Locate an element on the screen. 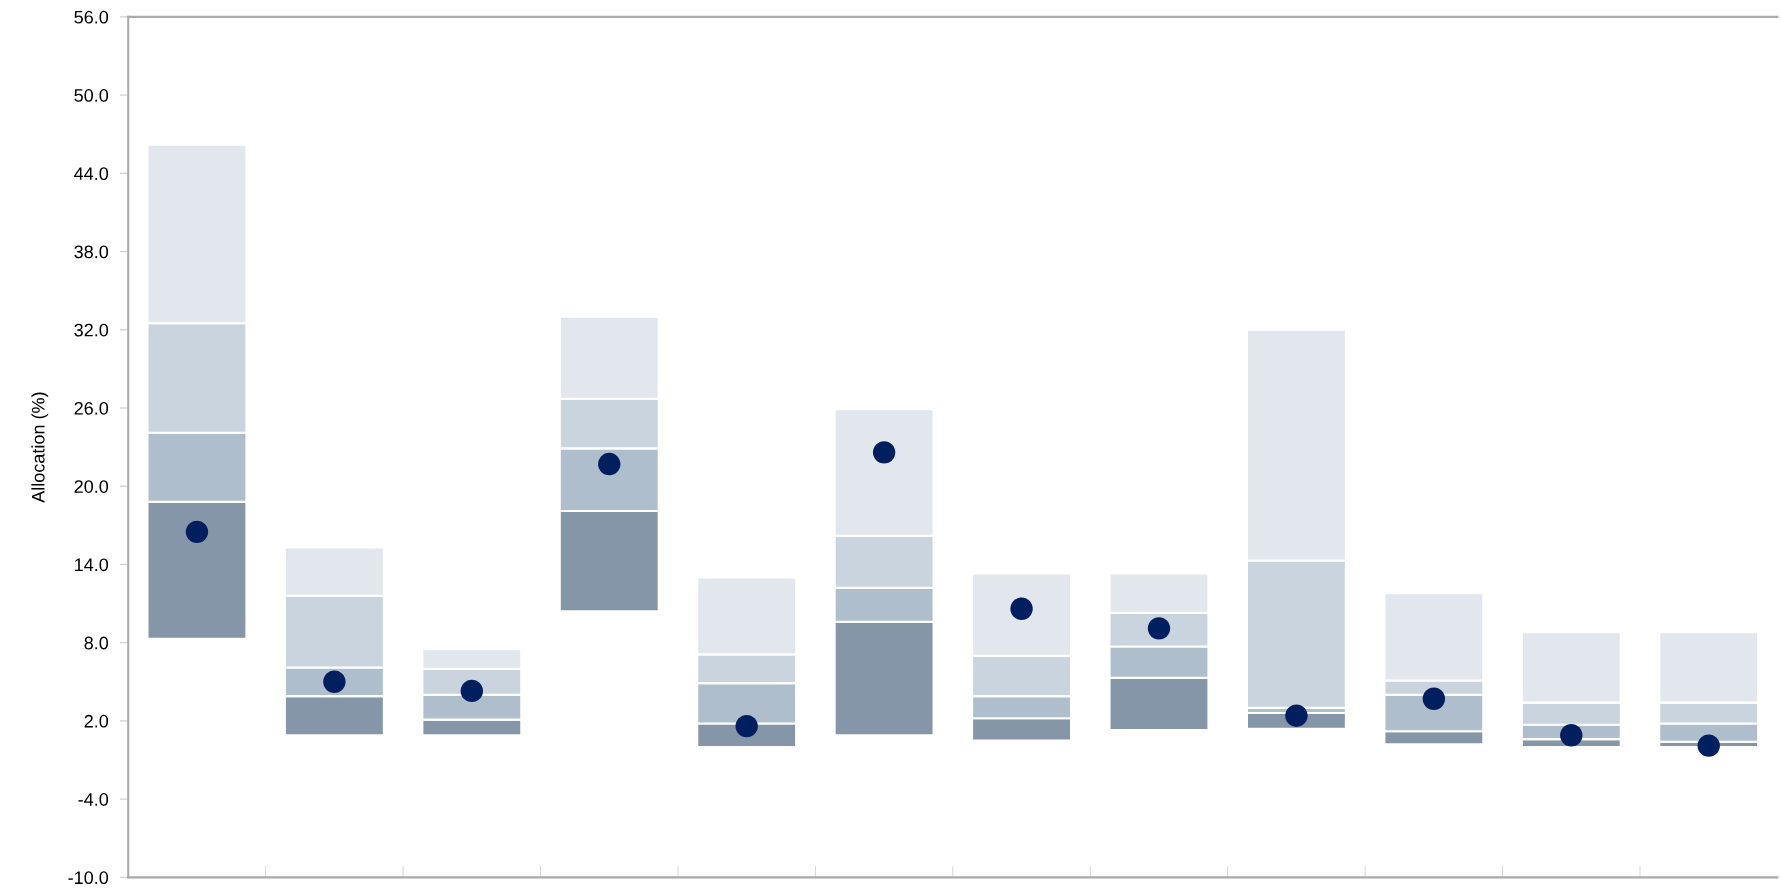 This screenshot has height=888, width=1781. y-tick-label: 8.0 is located at coordinates (96, 643).